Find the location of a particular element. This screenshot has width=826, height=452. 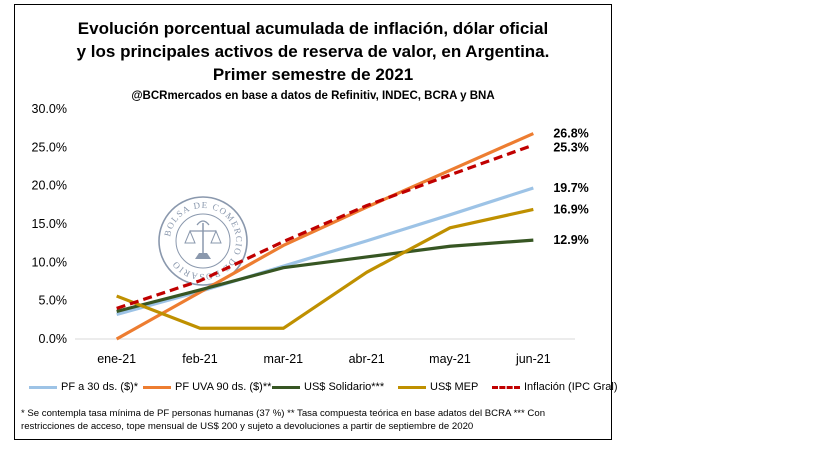

legend-item: PF a 30 ds. ($)* is located at coordinates (83, 387).